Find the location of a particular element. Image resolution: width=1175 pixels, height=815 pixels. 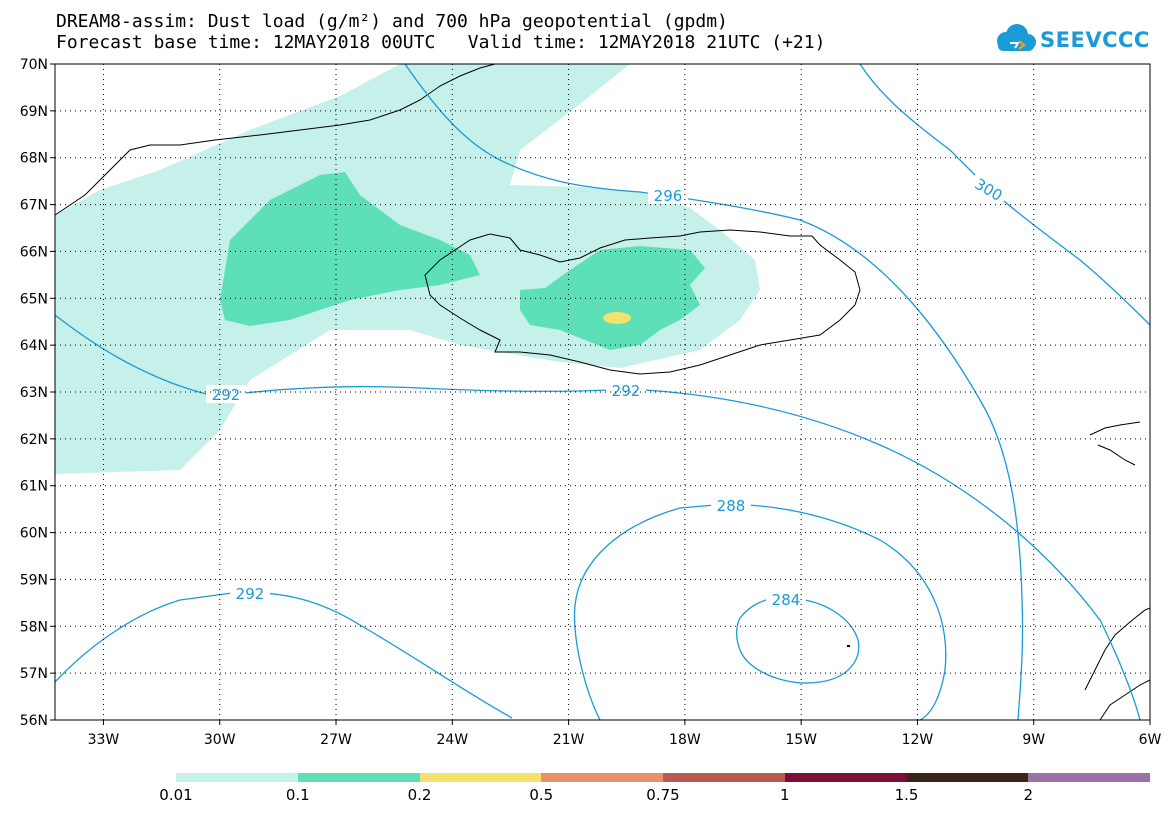

lat-label: 65N is located at coordinates (34, 299).